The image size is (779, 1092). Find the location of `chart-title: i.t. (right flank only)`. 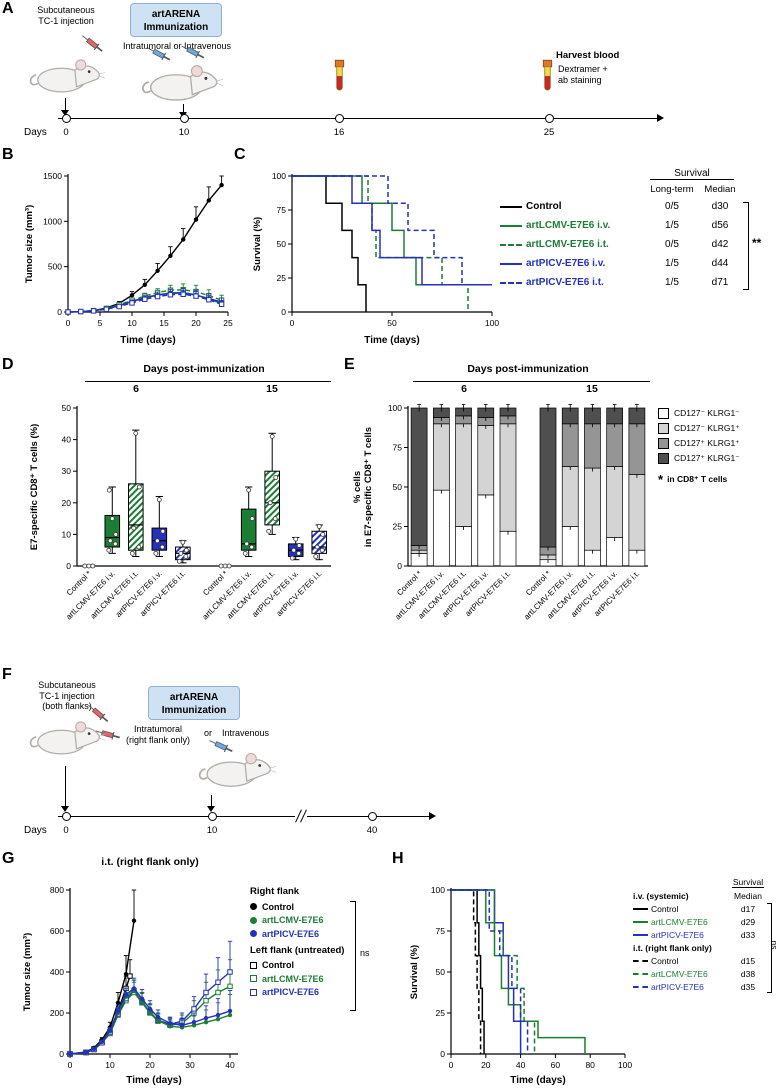

chart-title: i.t. (right flank only) is located at coordinates (150, 862).